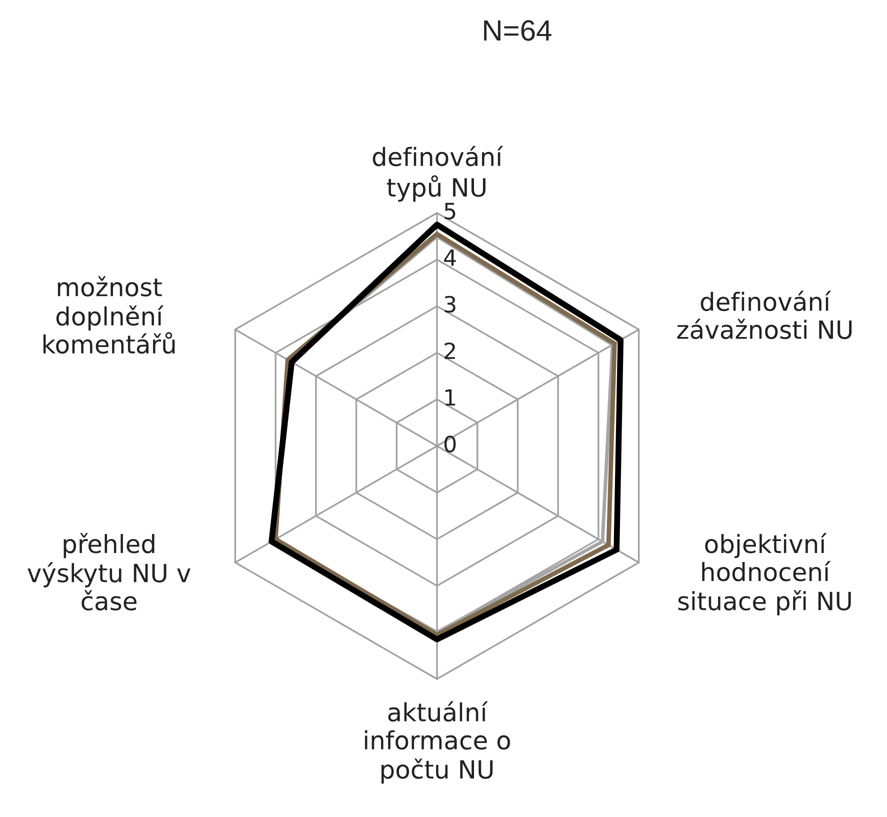  I want to click on spoke-label: objektivní hodnocení situace při NU, so click(764, 574).